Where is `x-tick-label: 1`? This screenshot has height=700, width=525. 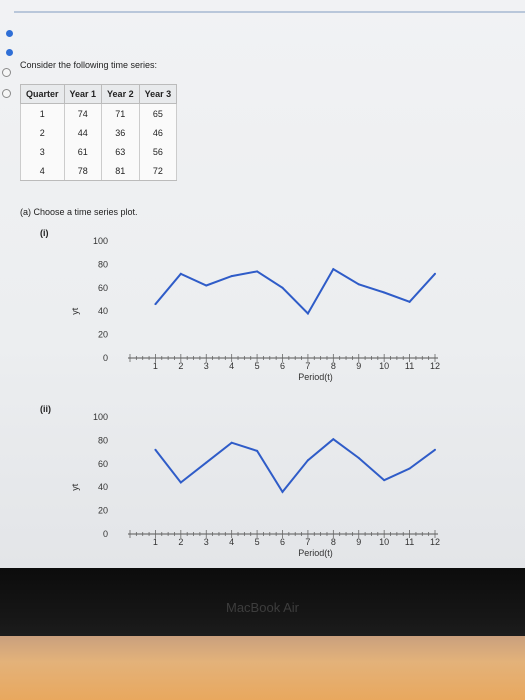
x-tick-label: 1 is located at coordinates (155, 542).